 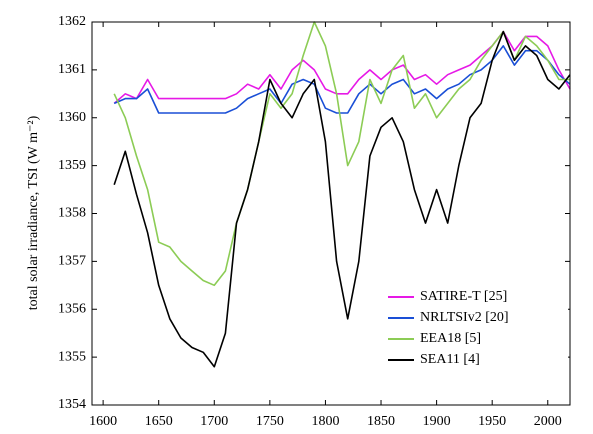 What do you see at coordinates (450, 338) in the screenshot?
I see `legend-label: EEA18 [5]` at bounding box center [450, 338].